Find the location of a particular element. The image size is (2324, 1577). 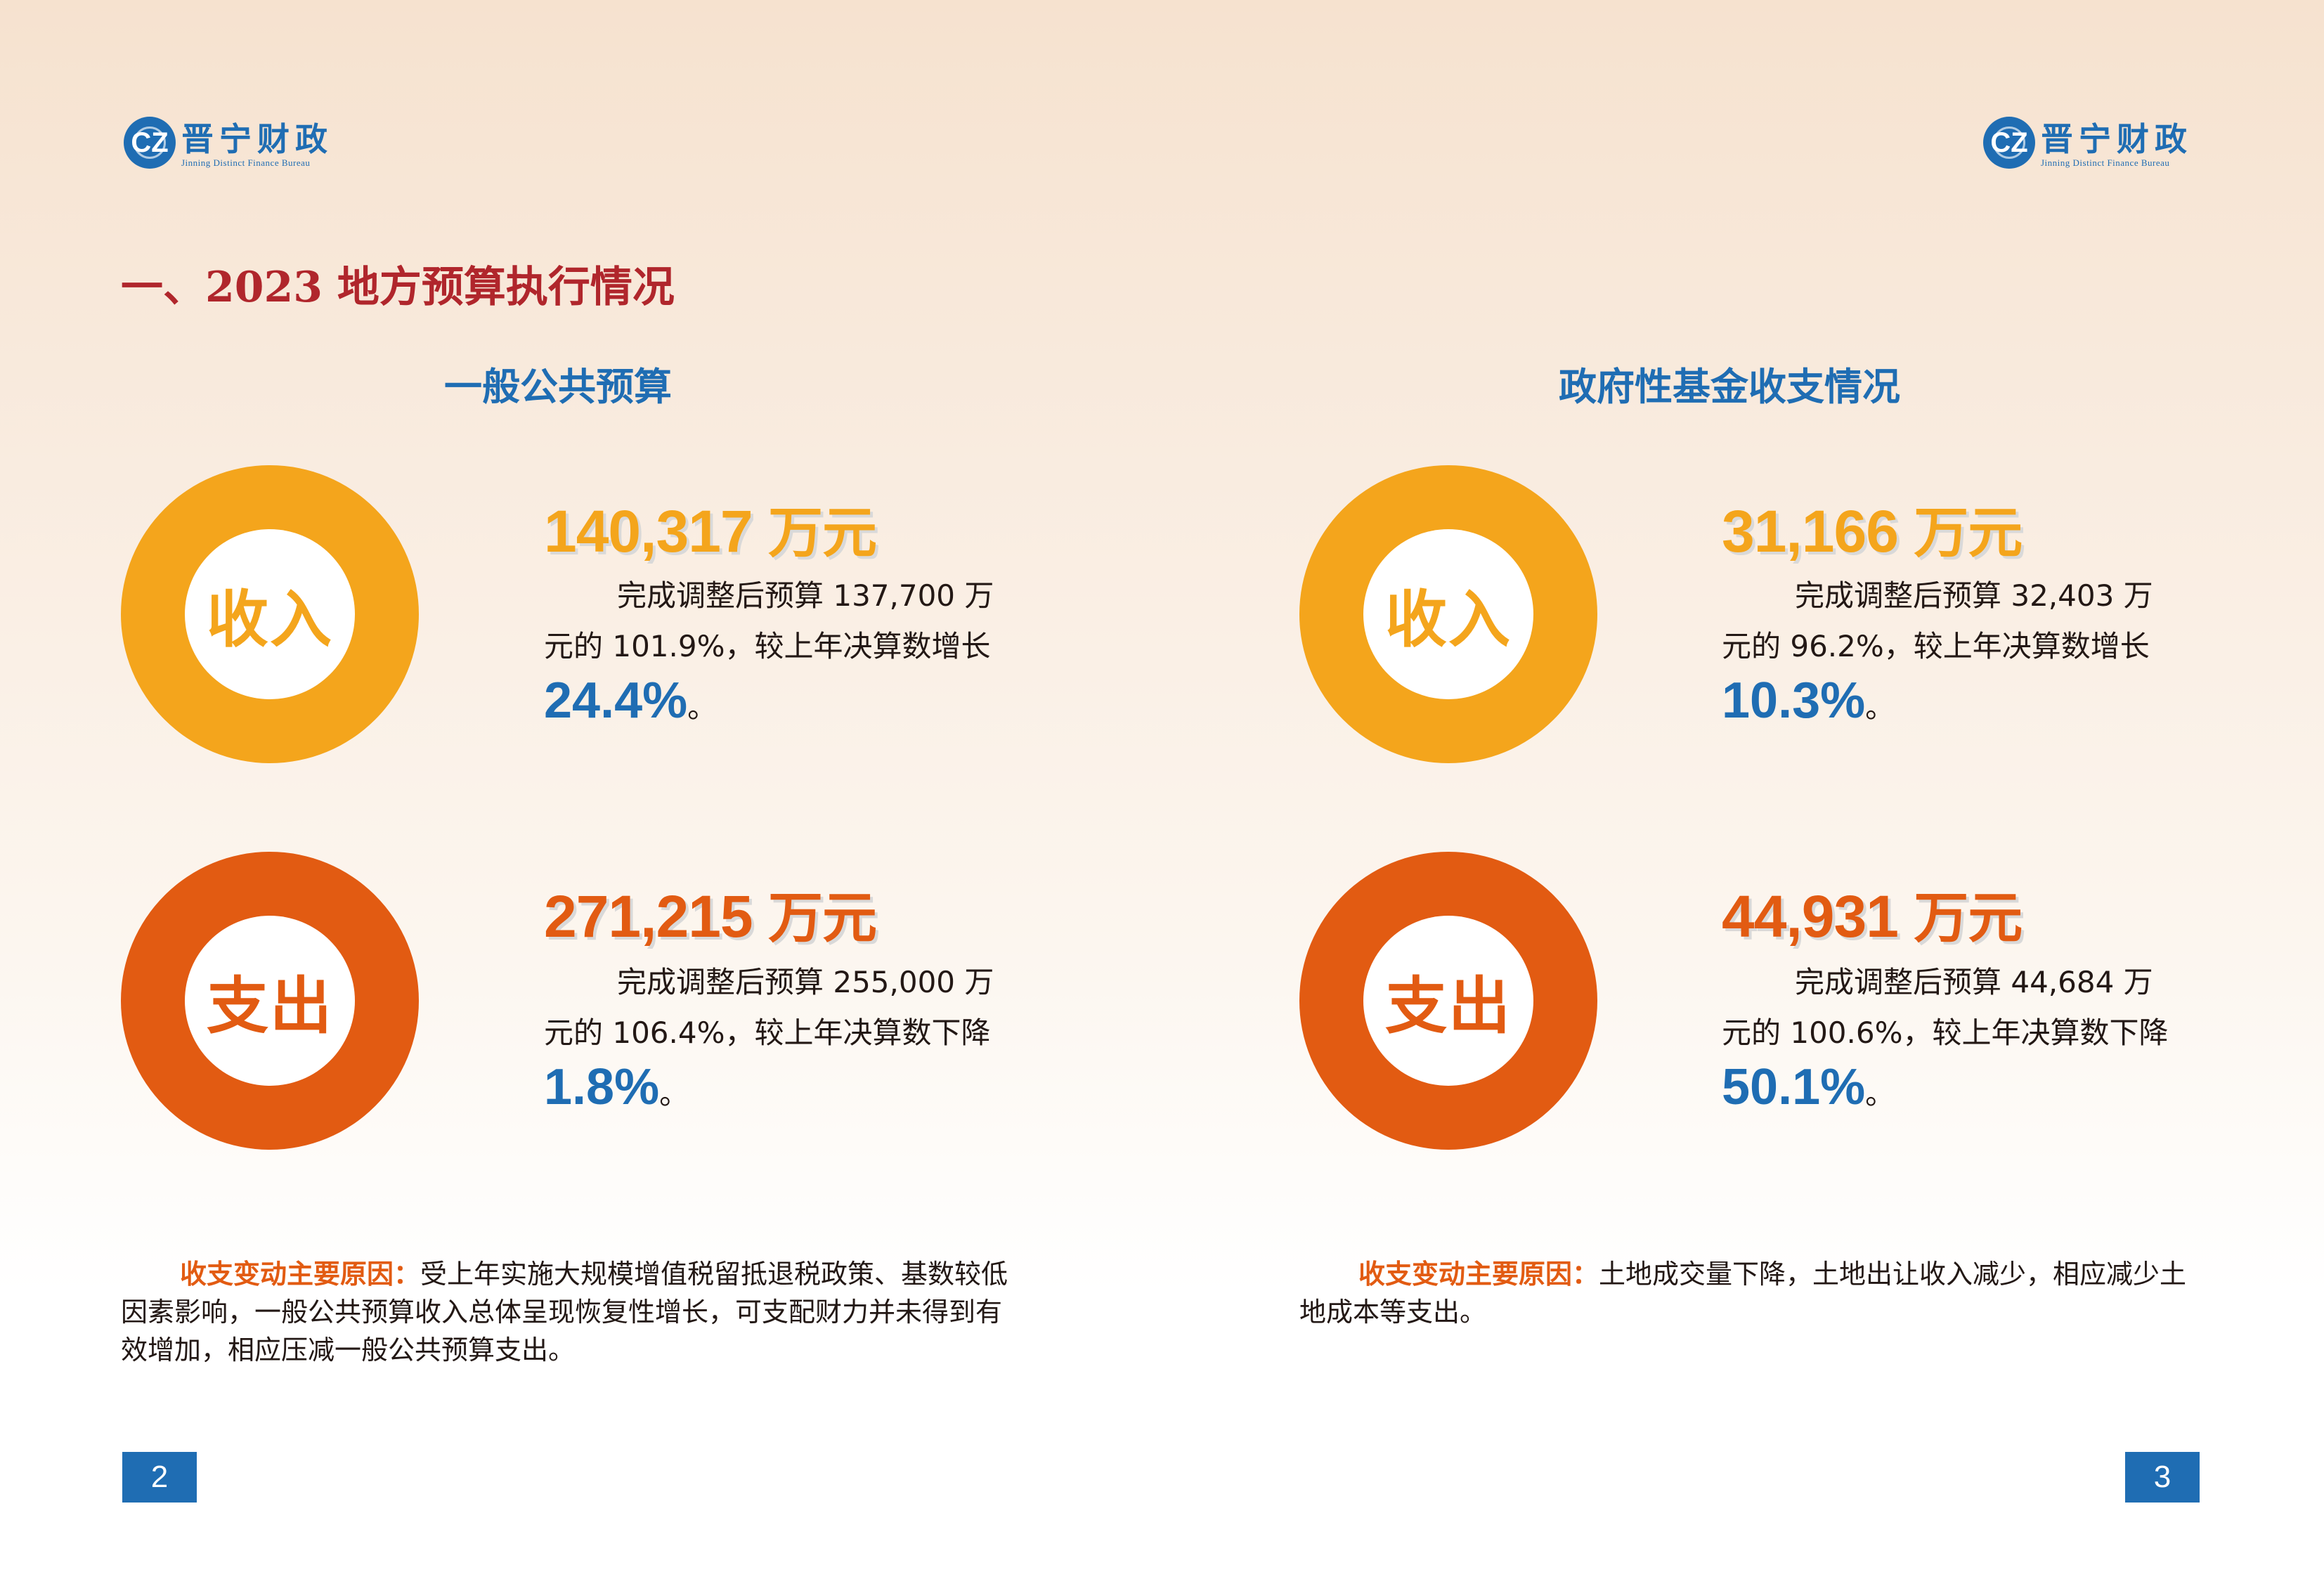

left-income-ring: 收入 is located at coordinates (270, 614).